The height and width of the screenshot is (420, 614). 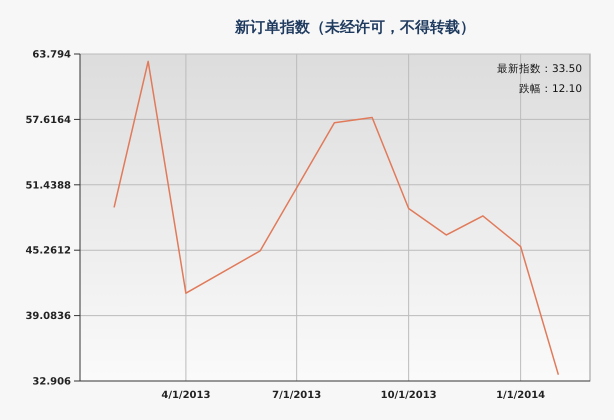 What do you see at coordinates (48, 251) in the screenshot?
I see `y-tick-label: 45.2612` at bounding box center [48, 251].